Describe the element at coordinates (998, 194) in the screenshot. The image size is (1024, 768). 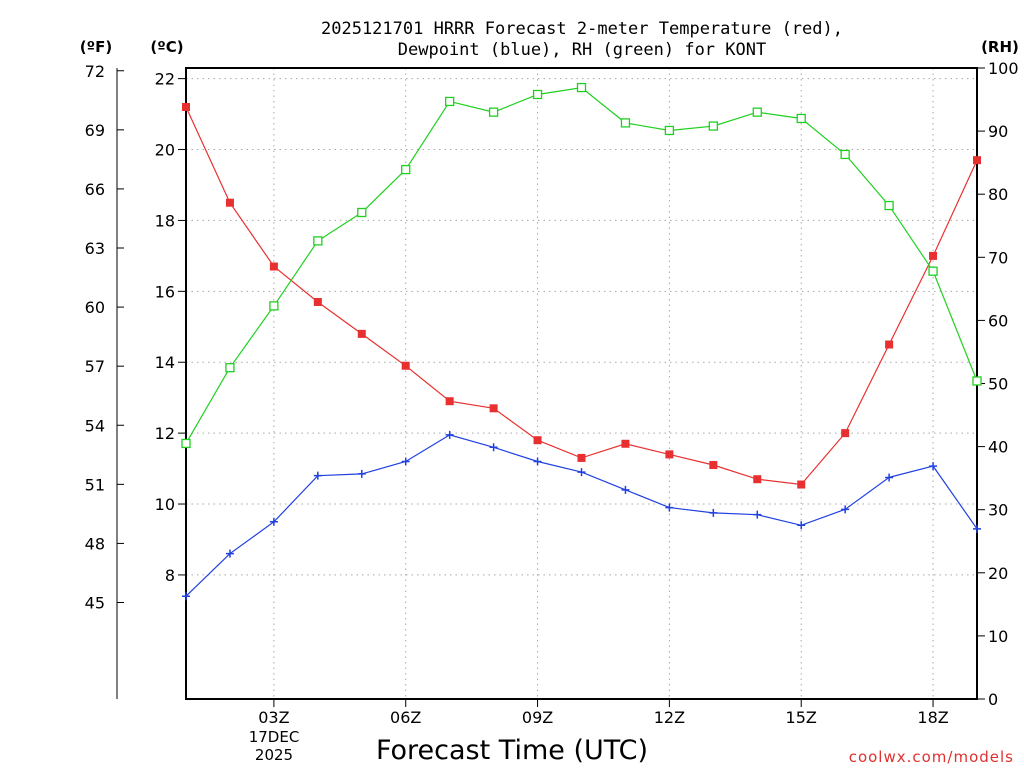
I see `rh-tick-label-80: 80` at that location.